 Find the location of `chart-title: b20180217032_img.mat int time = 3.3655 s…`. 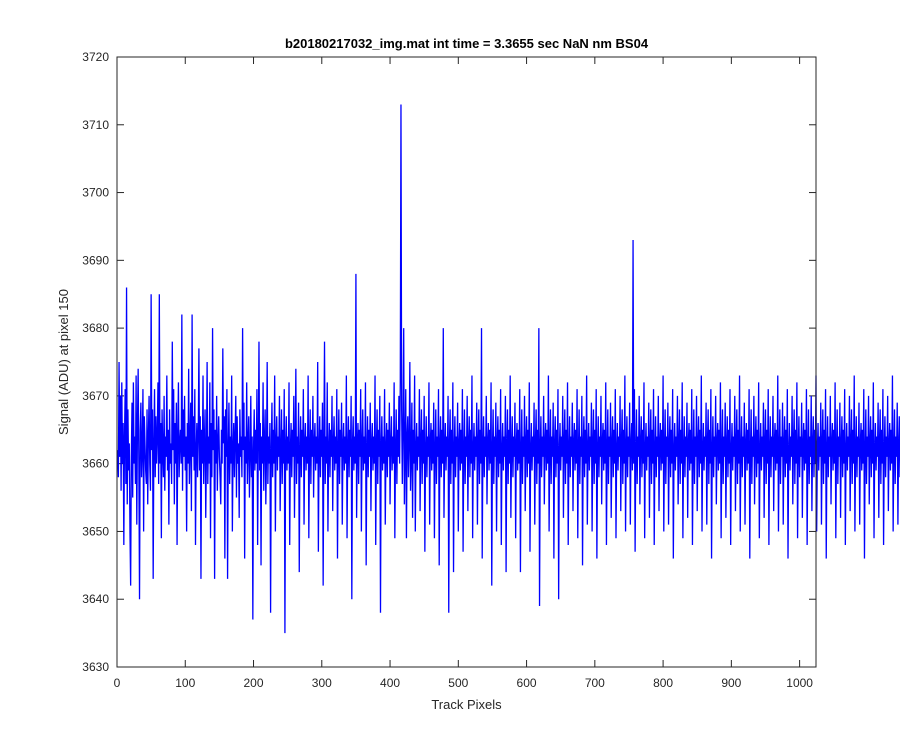

chart-title: b20180217032_img.mat int time = 3.3655 s… is located at coordinates (467, 43).